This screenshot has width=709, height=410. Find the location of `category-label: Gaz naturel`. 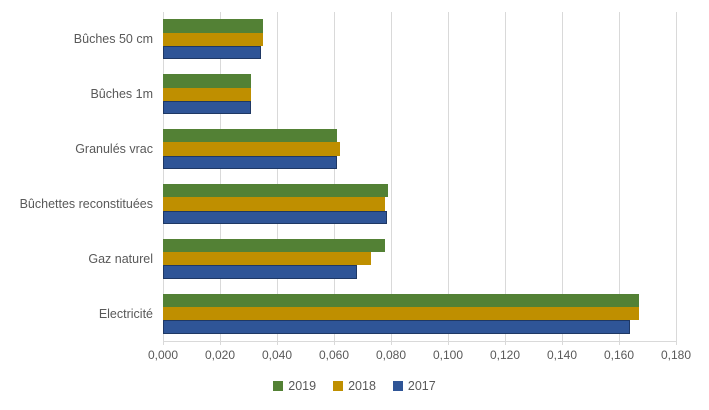

category-label: Gaz naturel is located at coordinates (120, 258).